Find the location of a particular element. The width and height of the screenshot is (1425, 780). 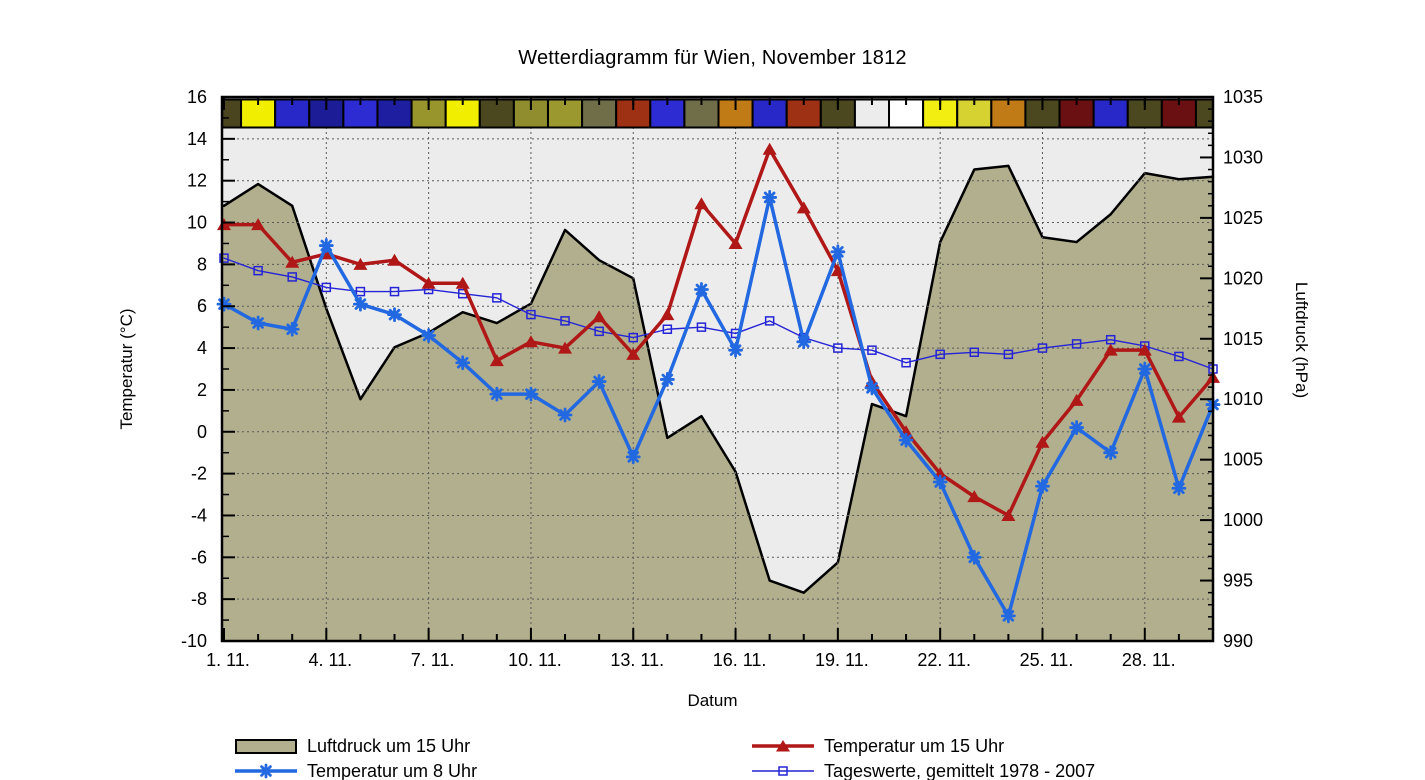

legend-label-luftdruck-15uhr: Luftdruck um 15 Uhr is located at coordinates (389, 745).